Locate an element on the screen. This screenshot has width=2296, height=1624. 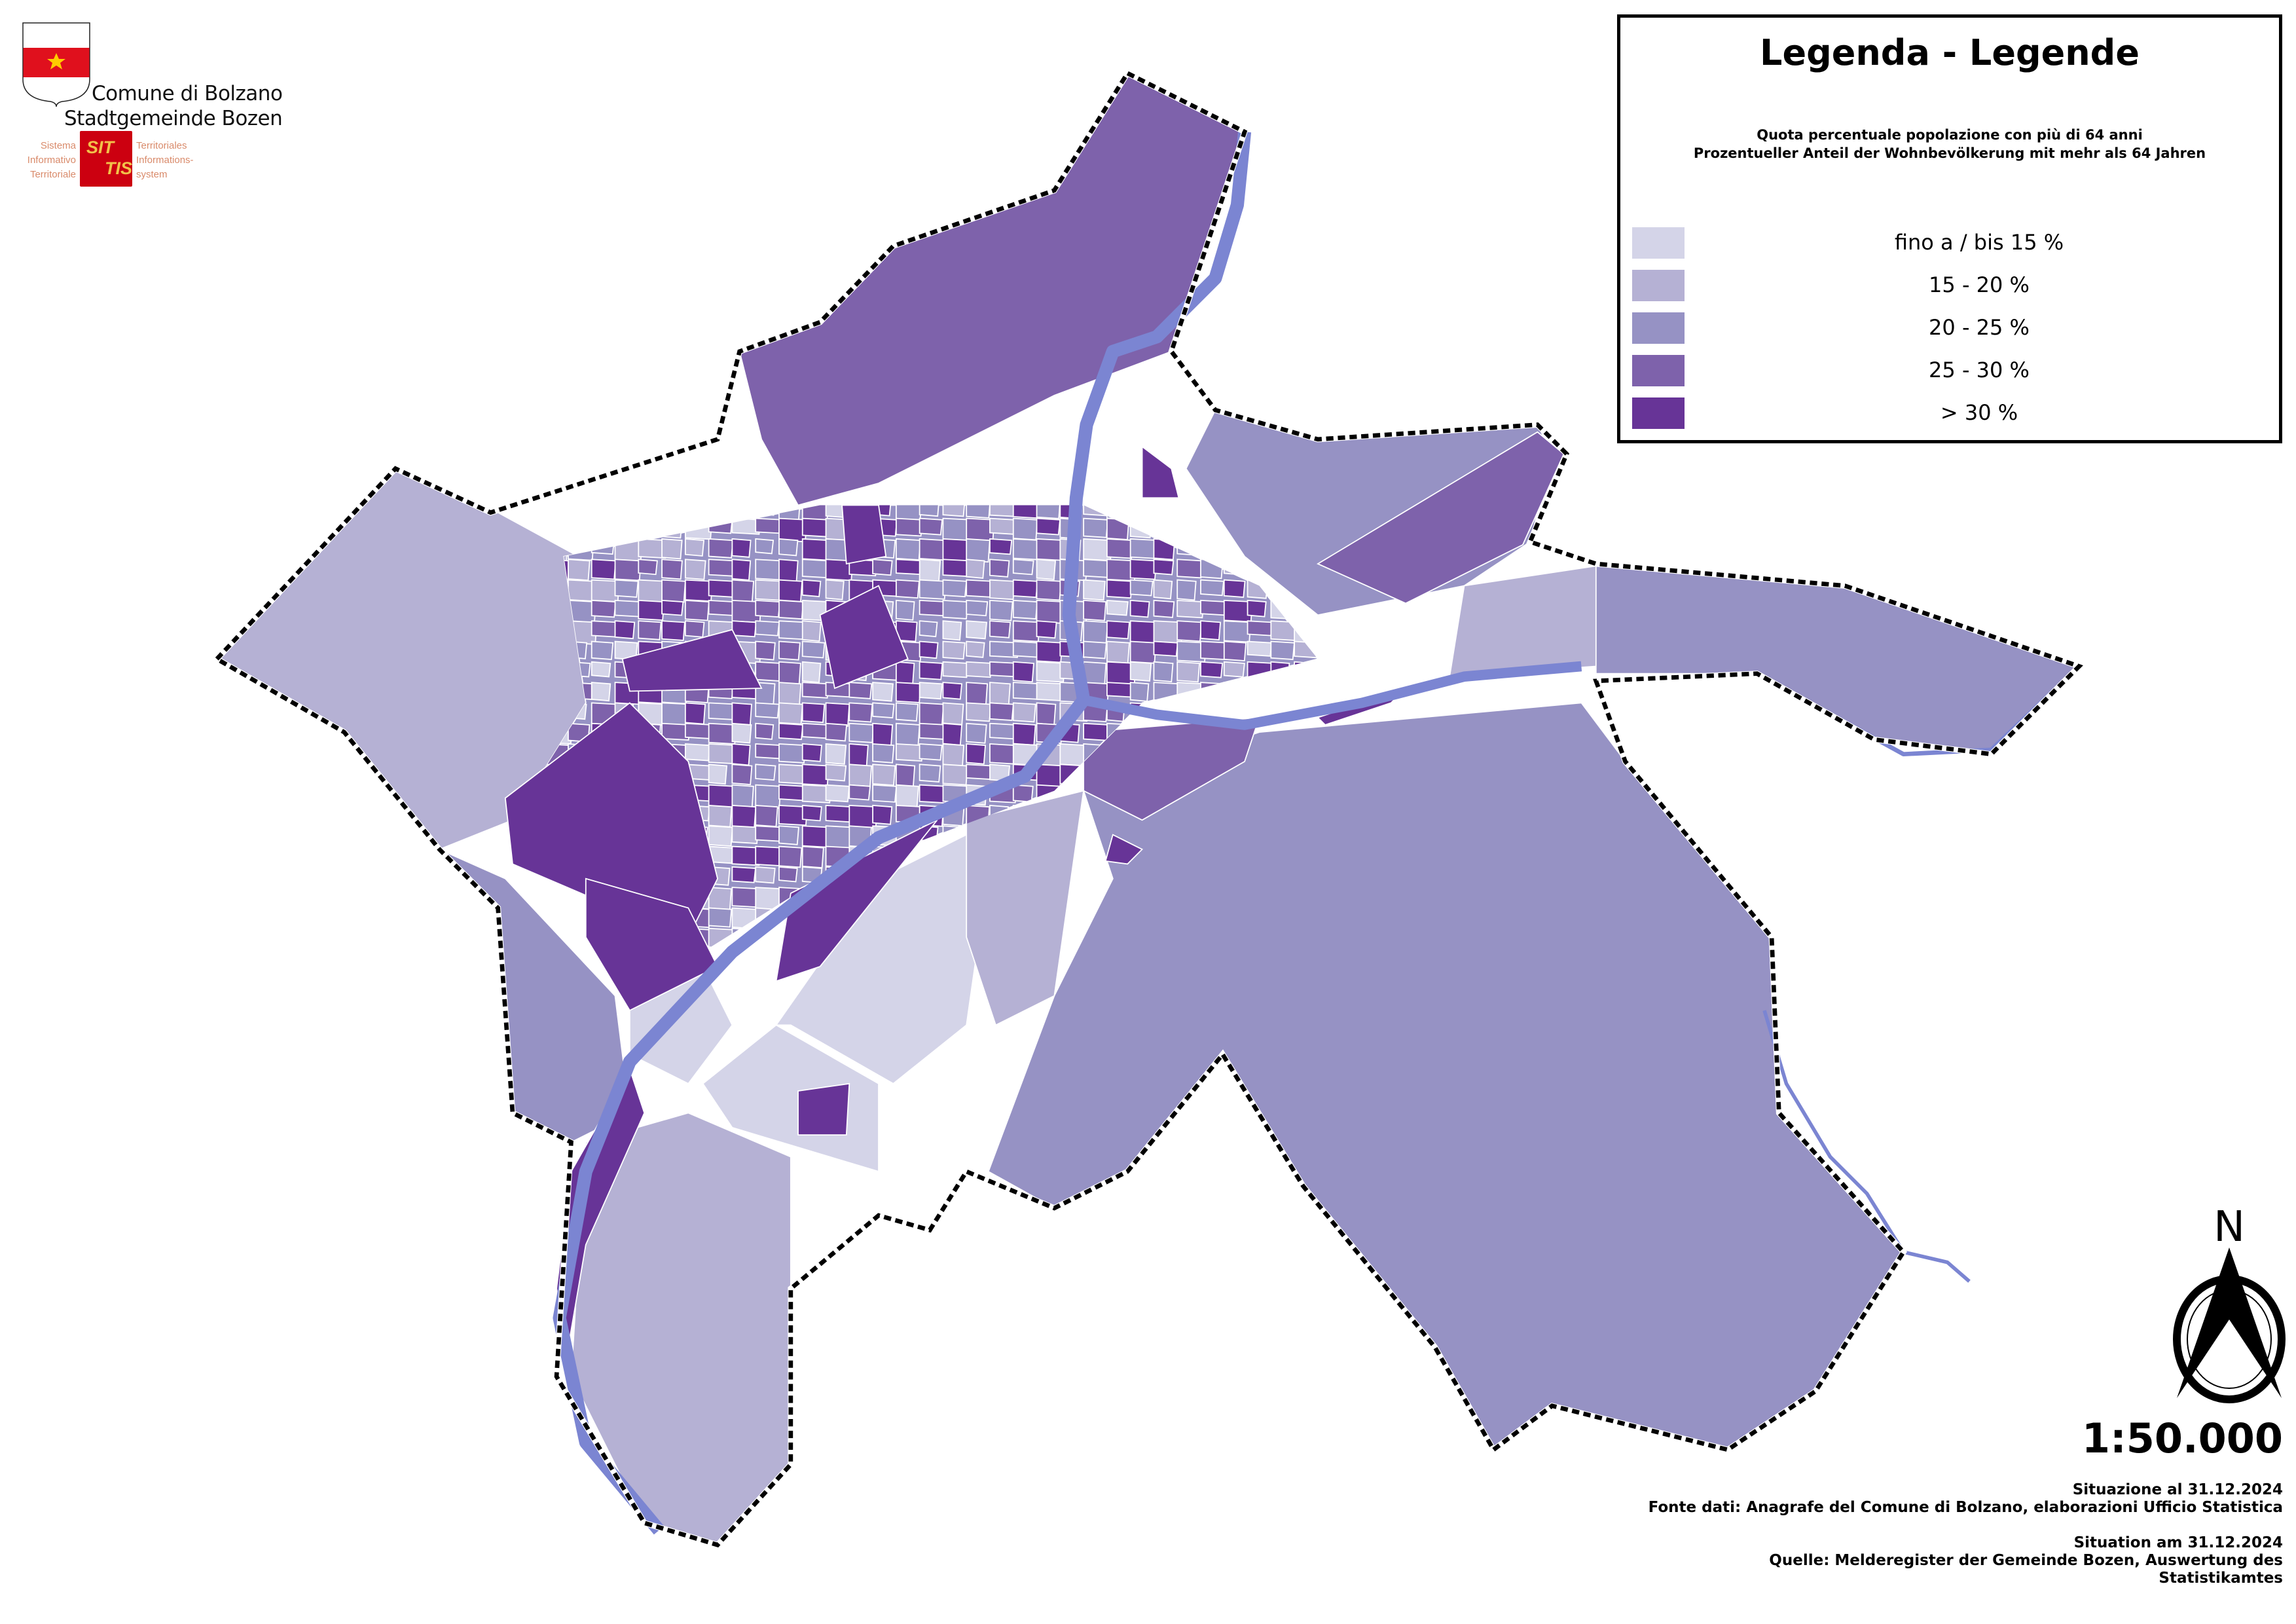
legend-item: 20 - 25 % is located at coordinates (1953, 328).